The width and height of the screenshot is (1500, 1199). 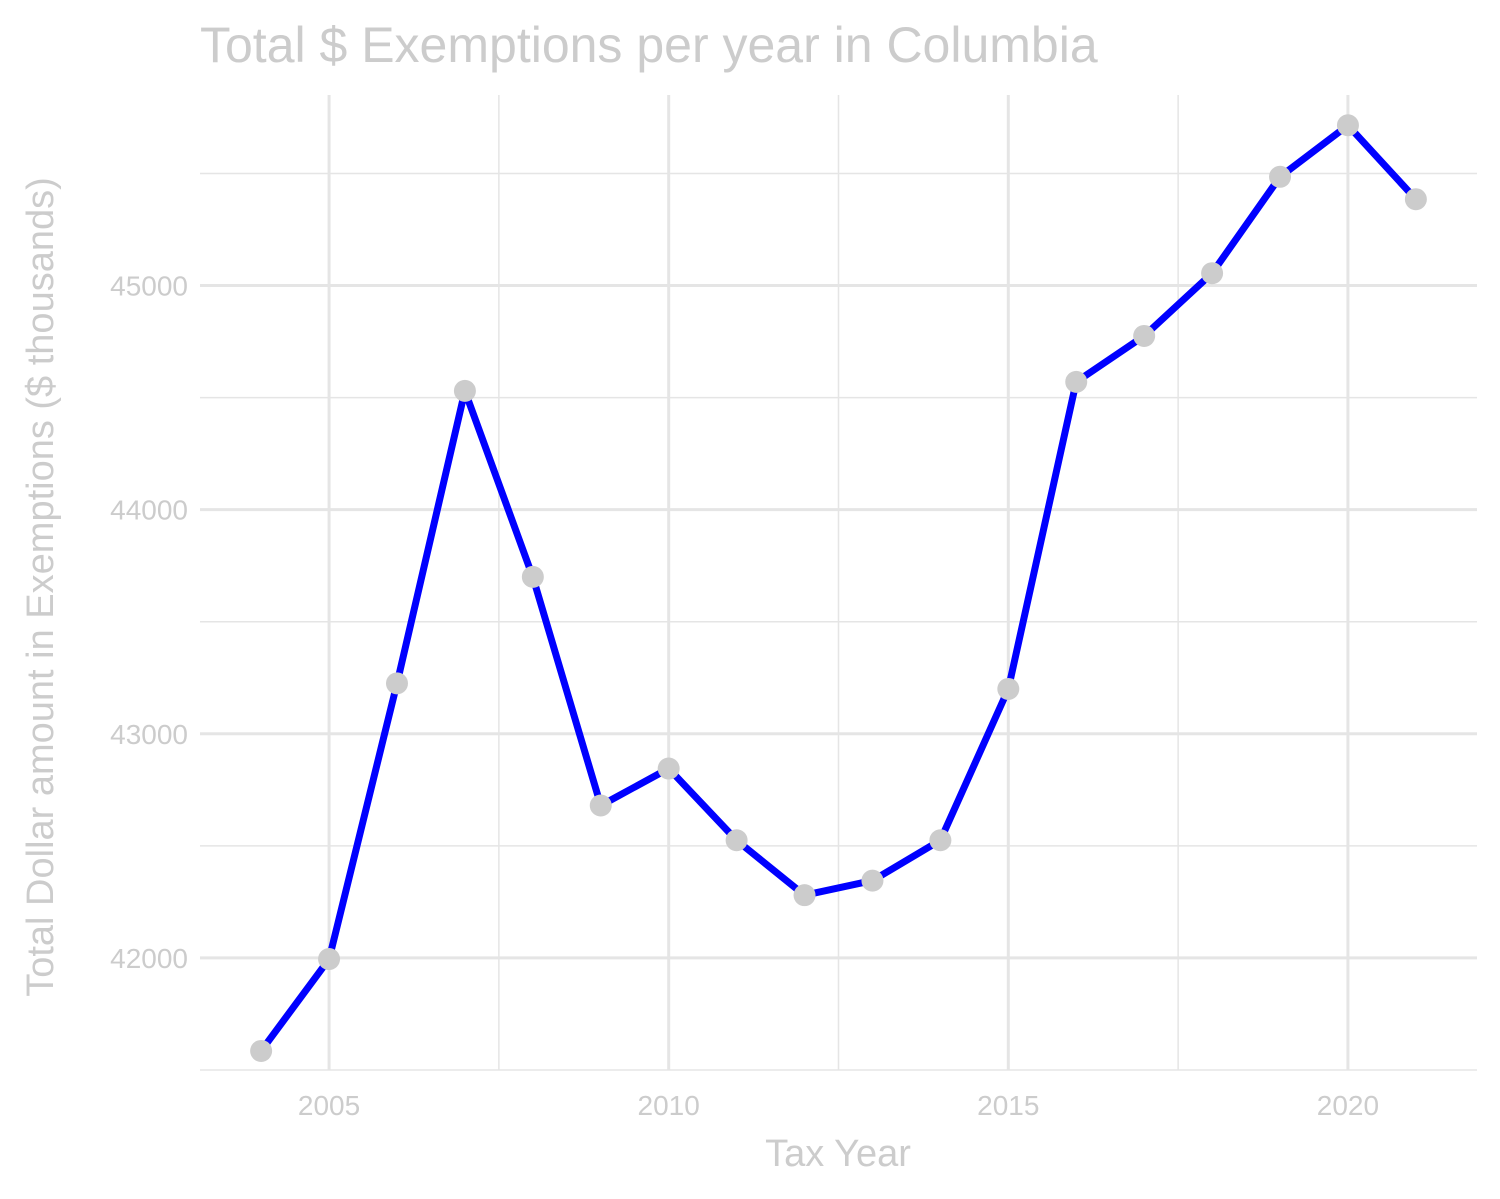 What do you see at coordinates (149, 286) in the screenshot?
I see `y-tick-label: 45000` at bounding box center [149, 286].